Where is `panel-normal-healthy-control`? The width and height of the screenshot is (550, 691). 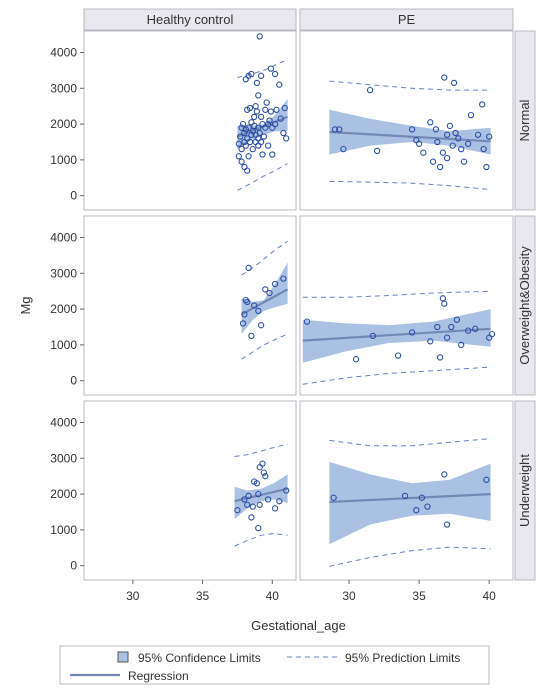
panel-normal-healthy-control is located at coordinates (262, 112).